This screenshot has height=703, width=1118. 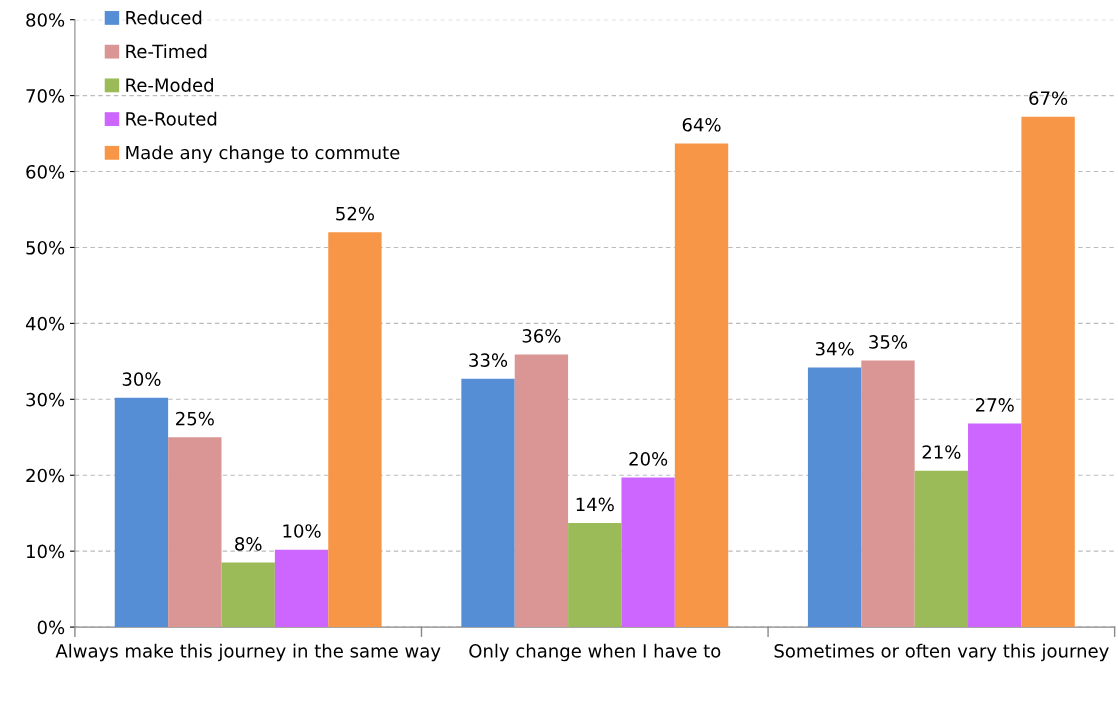 What do you see at coordinates (169, 84) in the screenshot?
I see `legend-label: Re-Moded` at bounding box center [169, 84].